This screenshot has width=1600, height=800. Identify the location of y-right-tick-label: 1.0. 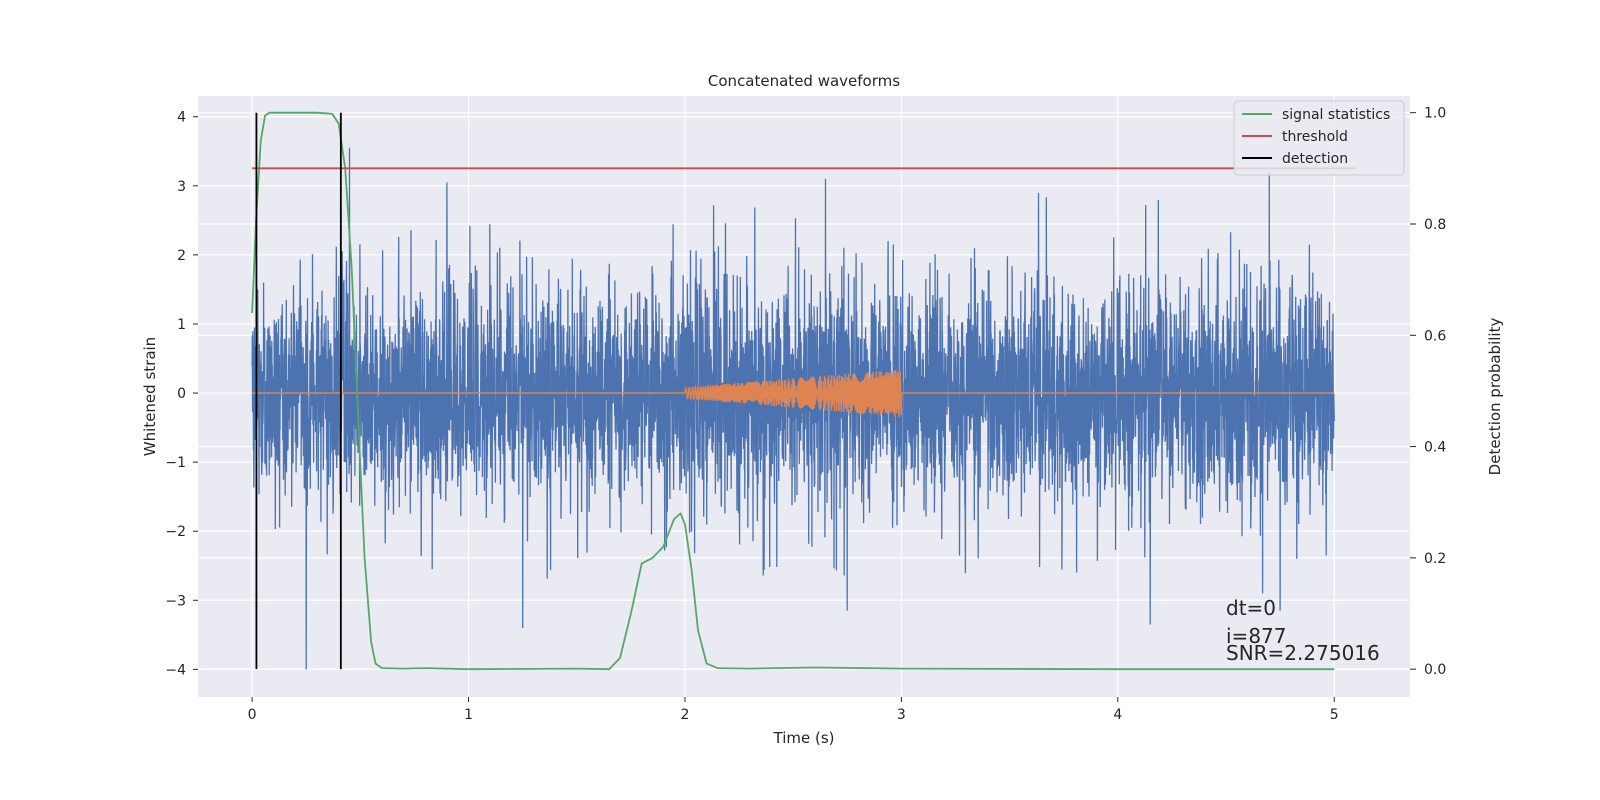
(1435, 114).